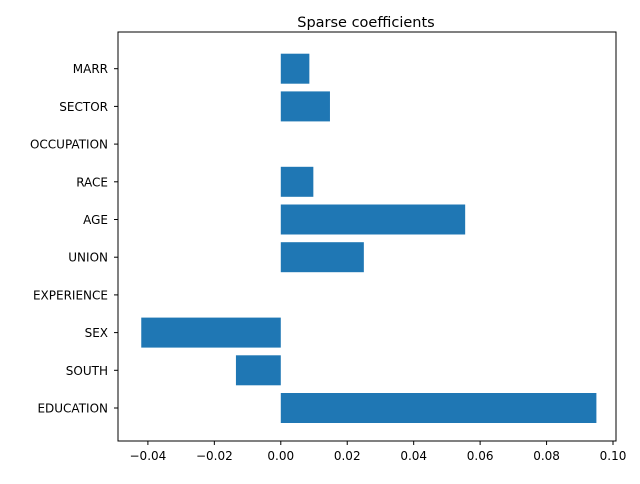 This screenshot has width=640, height=484. What do you see at coordinates (70, 295) in the screenshot?
I see `y-tick-label-experience: EXPERIENCE` at bounding box center [70, 295].